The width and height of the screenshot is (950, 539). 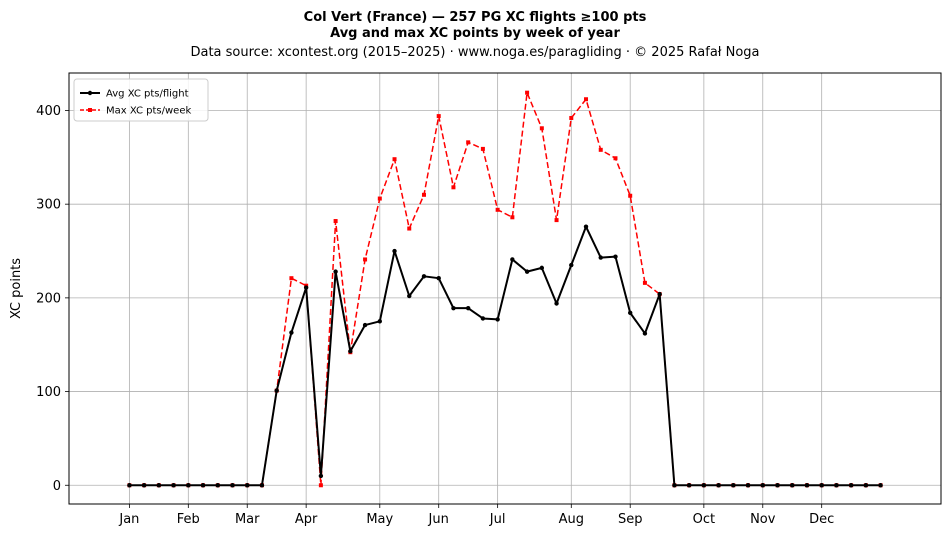 What do you see at coordinates (821, 519) in the screenshot?
I see `x-tick-label: Dec` at bounding box center [821, 519].